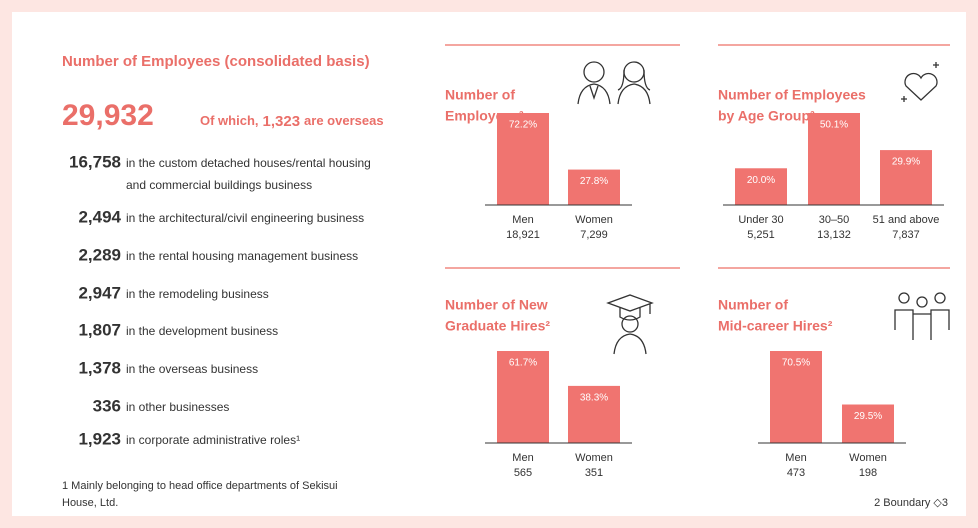 The width and height of the screenshot is (978, 528). I want to click on row-text: and commercial buildings business, so click(219, 185).